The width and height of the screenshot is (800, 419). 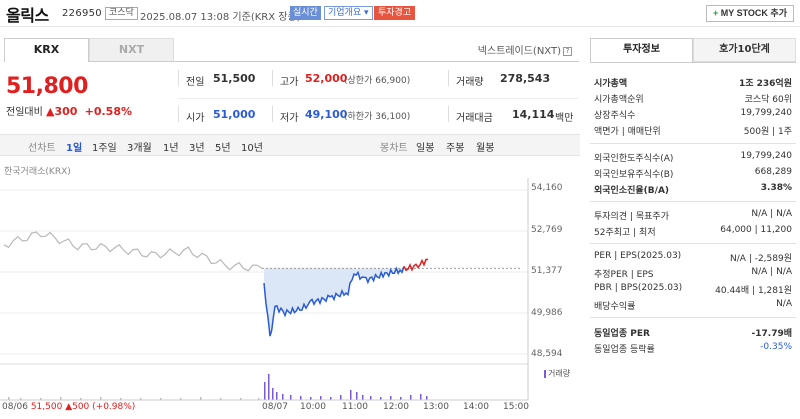 I want to click on info-value: 40.44배 | 1,281원, so click(x=753, y=291).